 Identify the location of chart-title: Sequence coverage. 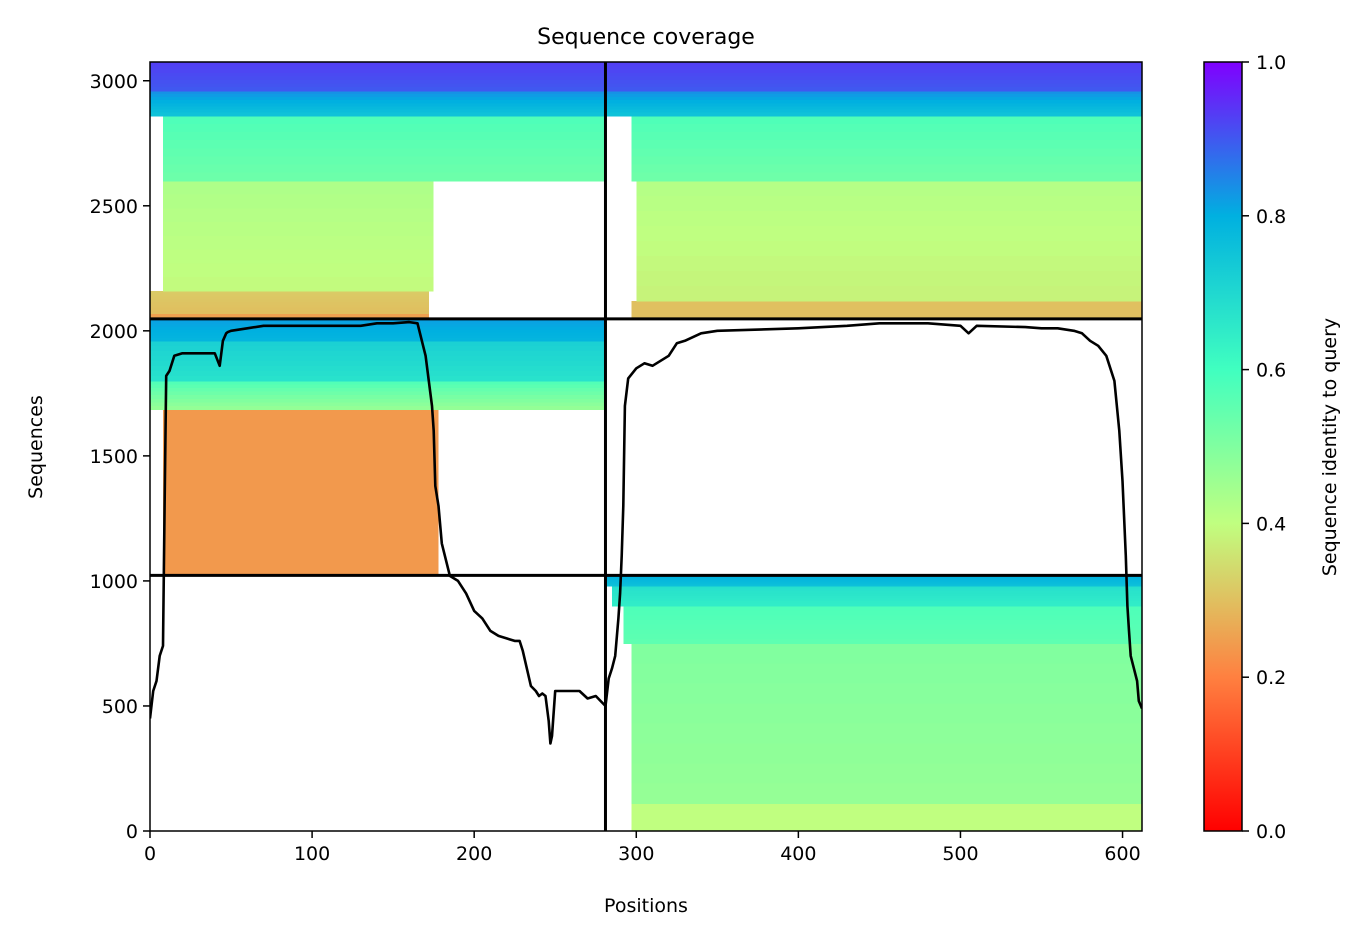
(646, 37).